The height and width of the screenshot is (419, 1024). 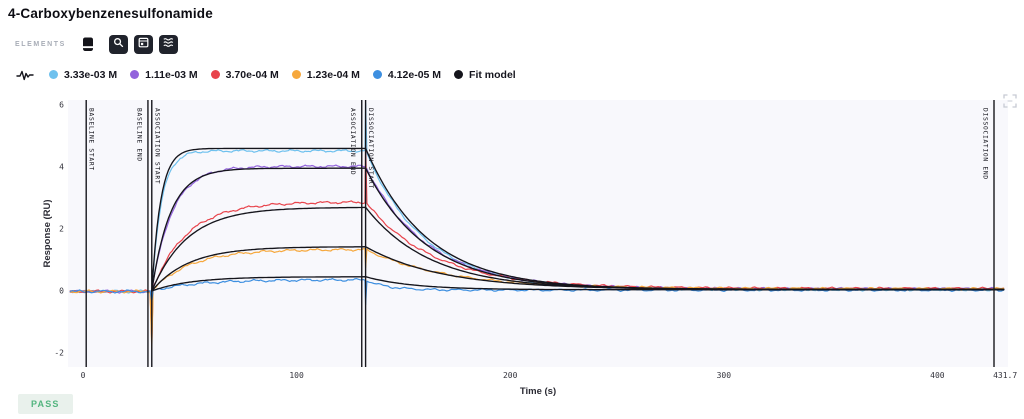 I want to click on x-axis-title: Time (s), so click(x=538, y=391).